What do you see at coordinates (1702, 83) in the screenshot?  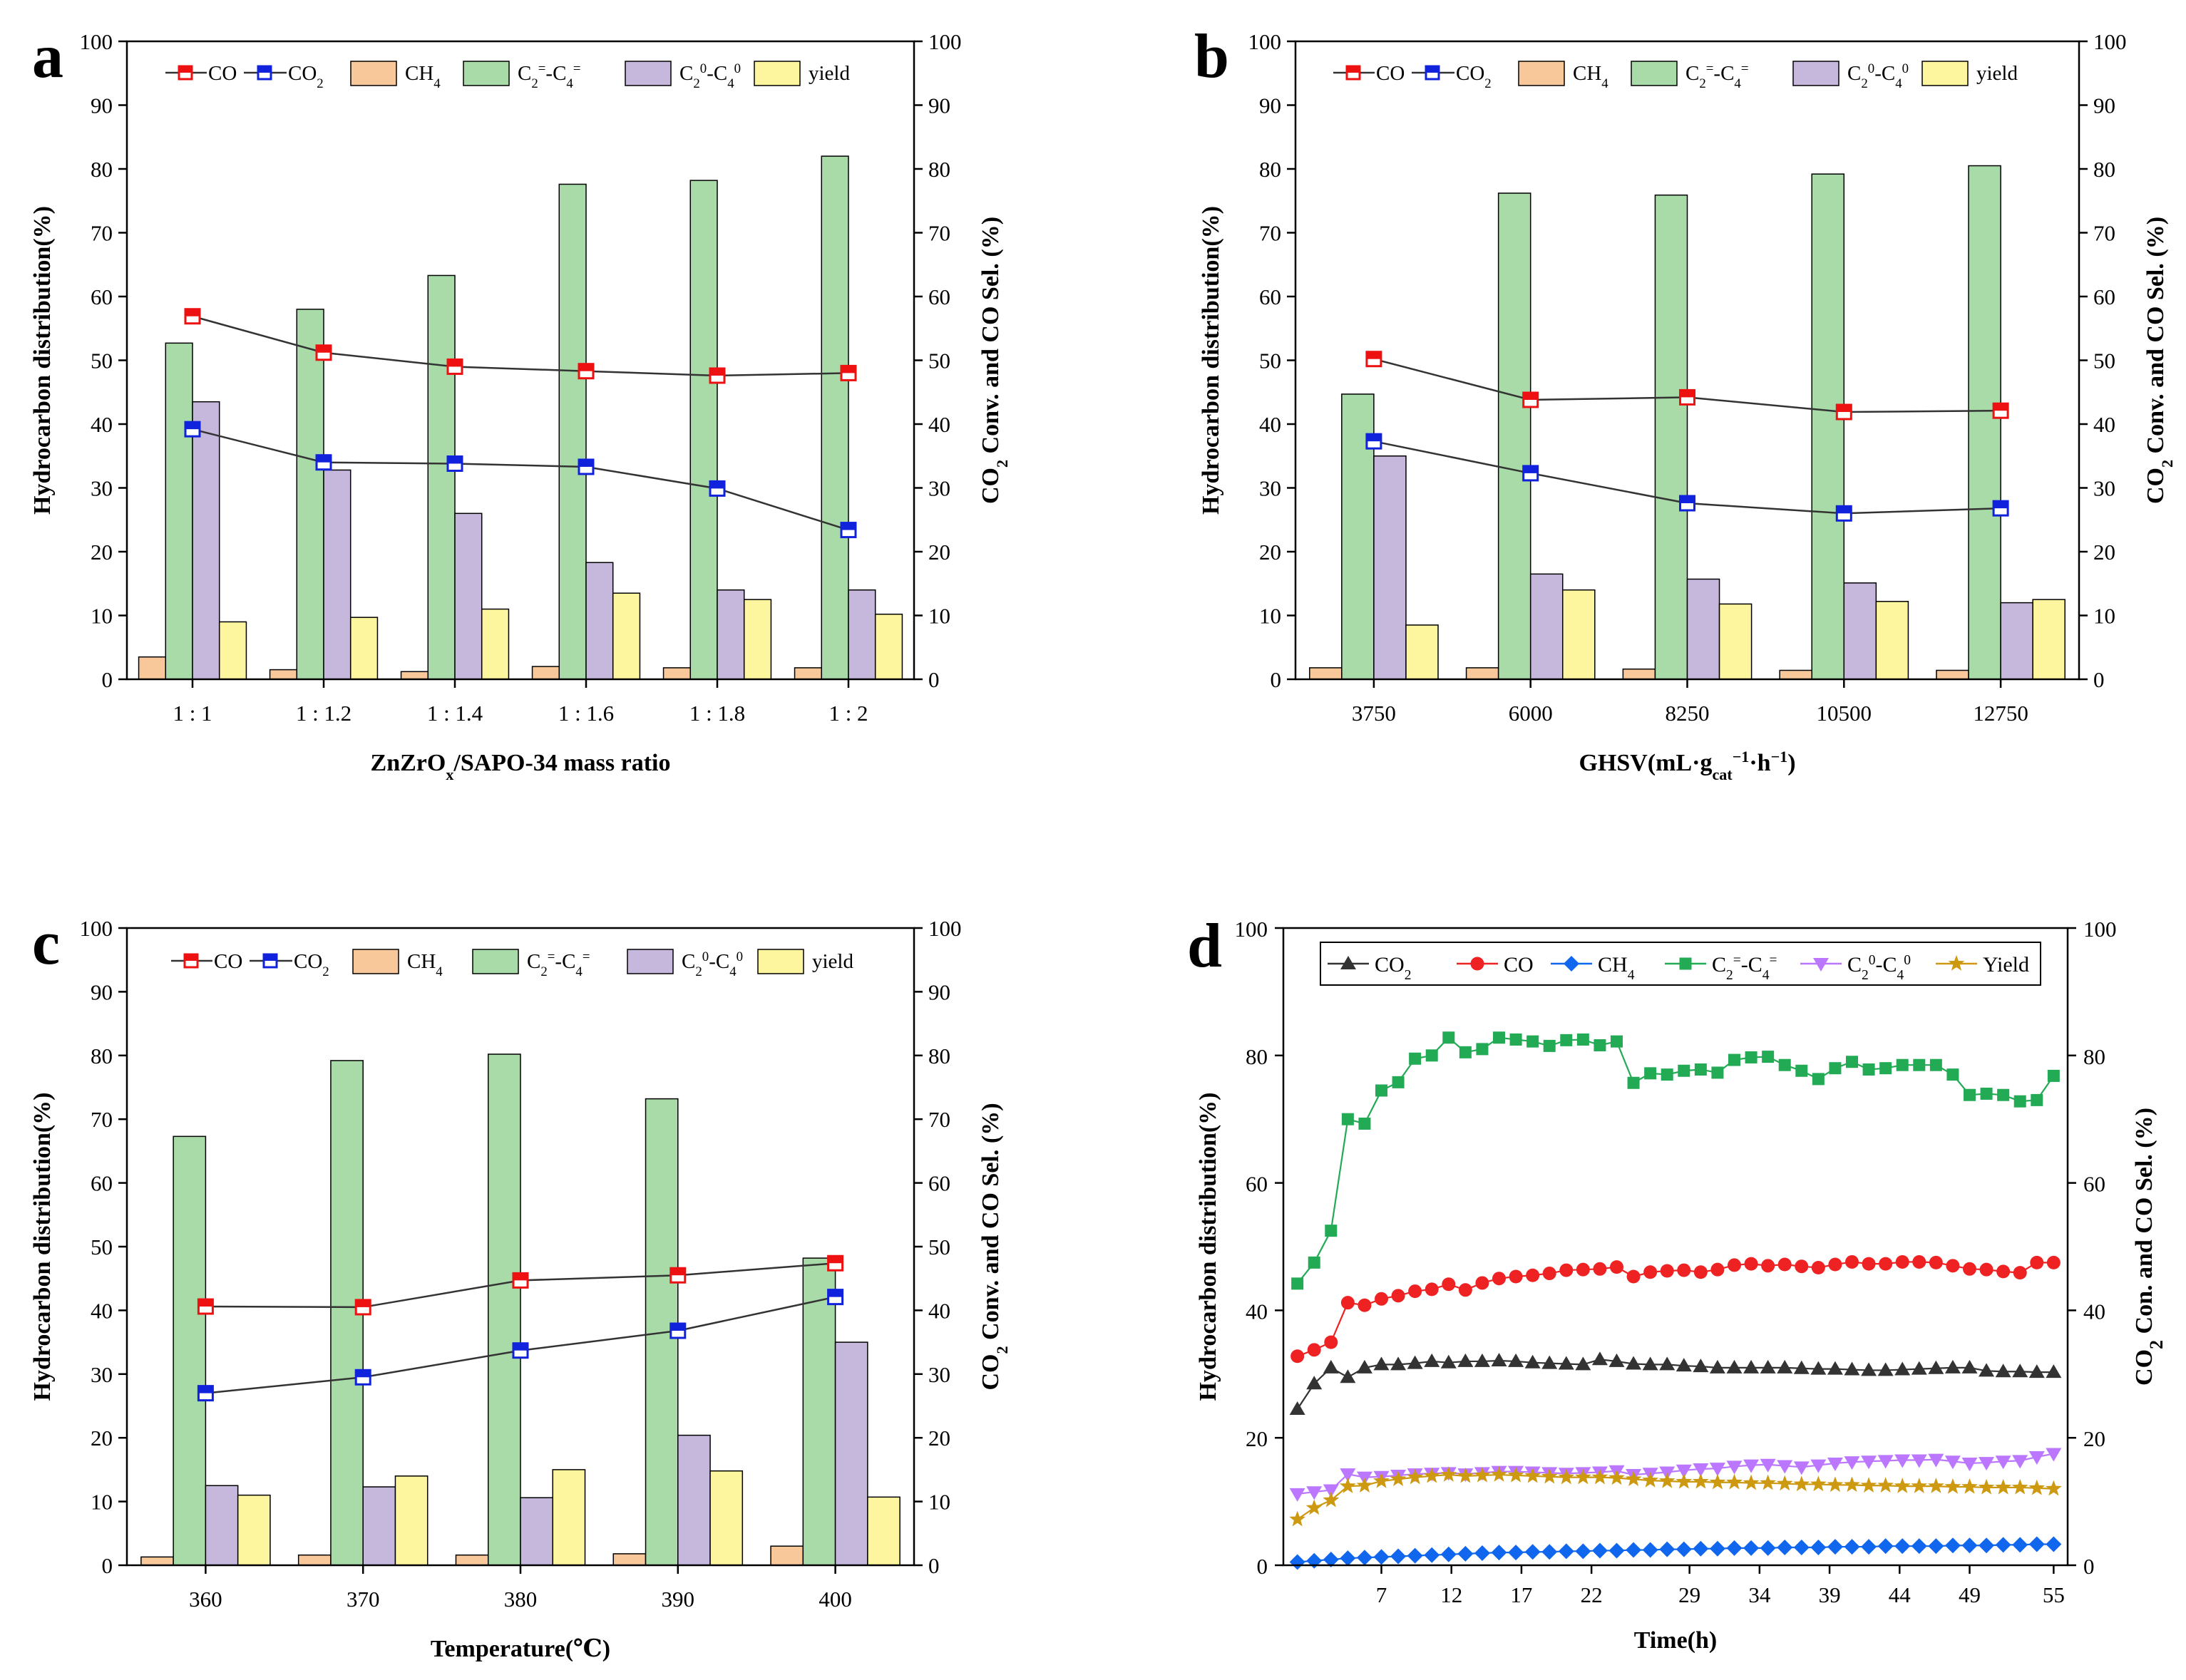 I see `legend-label-C2=-C4=-part: 2` at bounding box center [1702, 83].